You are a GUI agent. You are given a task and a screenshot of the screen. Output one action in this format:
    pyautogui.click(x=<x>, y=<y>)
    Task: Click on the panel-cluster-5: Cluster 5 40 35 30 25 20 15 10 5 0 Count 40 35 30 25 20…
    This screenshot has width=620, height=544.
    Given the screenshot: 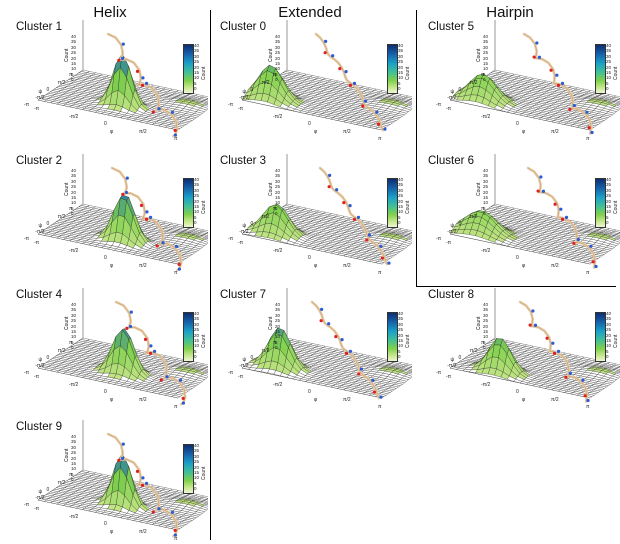 What is the action you would take?
    pyautogui.click(x=520, y=81)
    